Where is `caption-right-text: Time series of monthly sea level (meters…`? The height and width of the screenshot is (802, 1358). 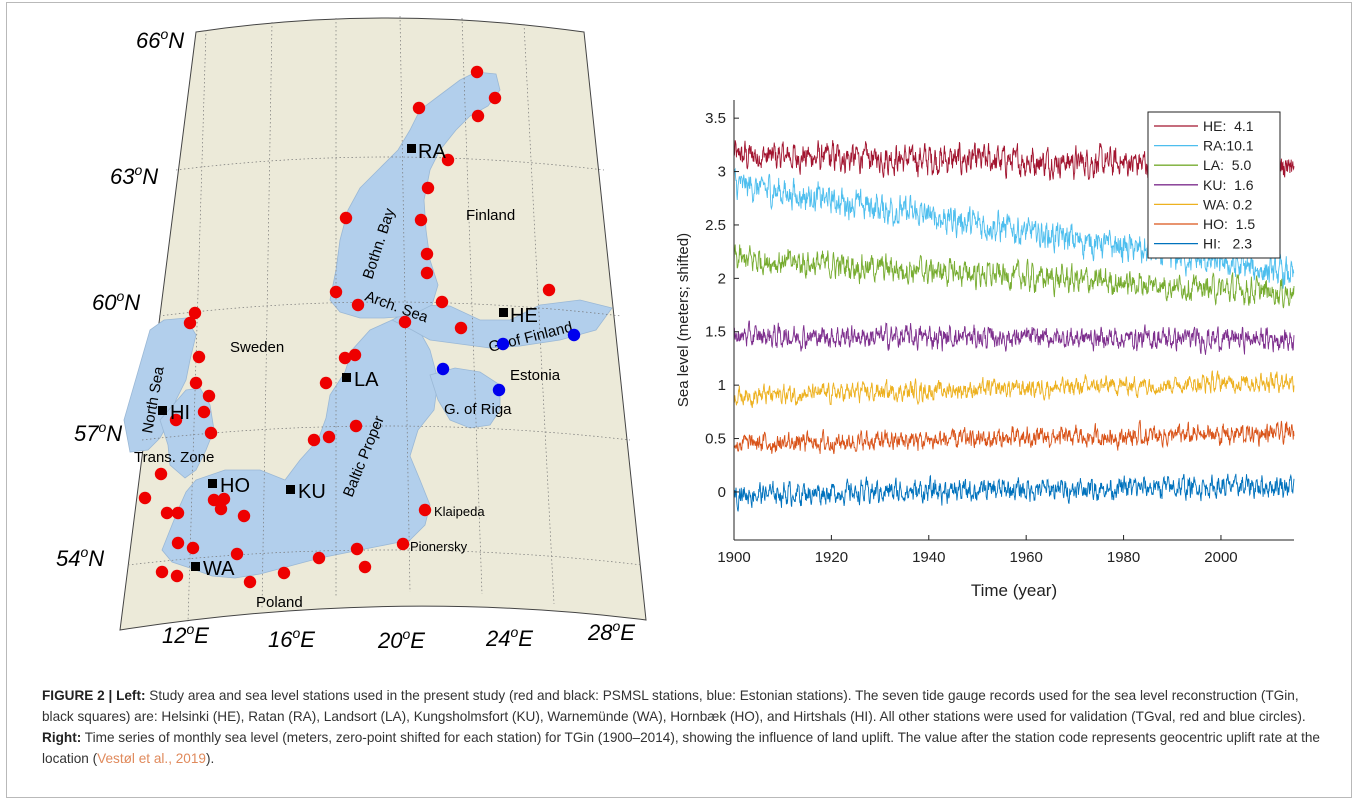
caption-right-text: Time series of monthly sea level (meters… is located at coordinates (681, 748).